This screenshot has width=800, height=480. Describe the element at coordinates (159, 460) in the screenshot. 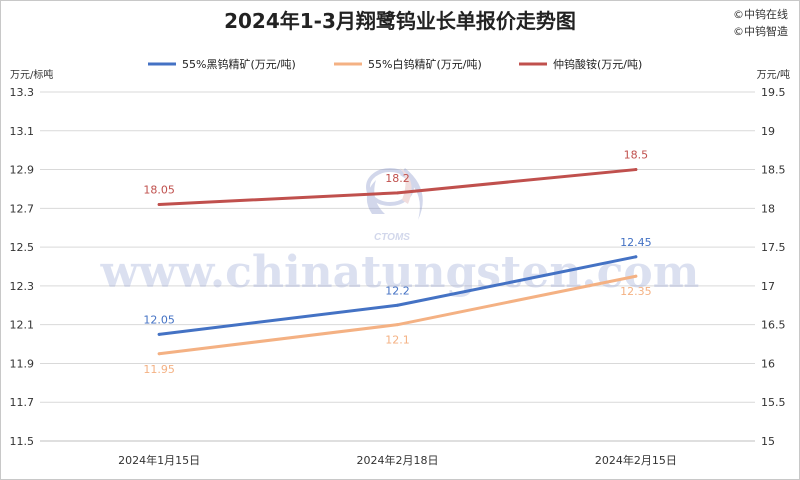

I see `x-tick-label: 2024年1月15日` at that location.